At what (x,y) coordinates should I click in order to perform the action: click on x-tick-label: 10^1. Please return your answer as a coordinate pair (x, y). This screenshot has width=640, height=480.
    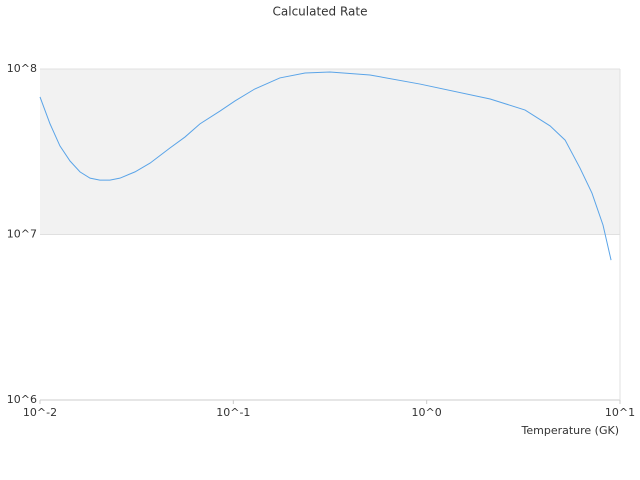
    Looking at the image, I should click on (620, 412).